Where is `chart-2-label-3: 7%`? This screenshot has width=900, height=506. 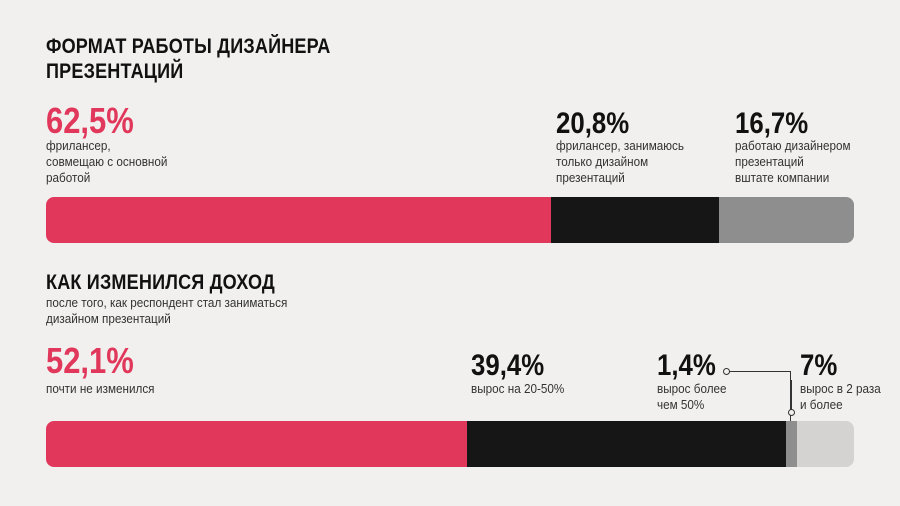 chart-2-label-3: 7% is located at coordinates (819, 365).